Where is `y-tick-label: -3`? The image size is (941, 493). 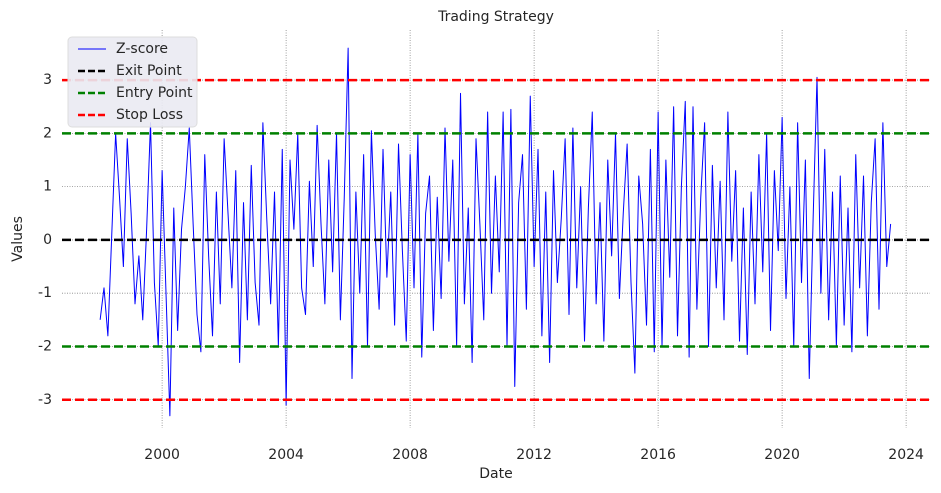 y-tick-label: -3 is located at coordinates (45, 400).